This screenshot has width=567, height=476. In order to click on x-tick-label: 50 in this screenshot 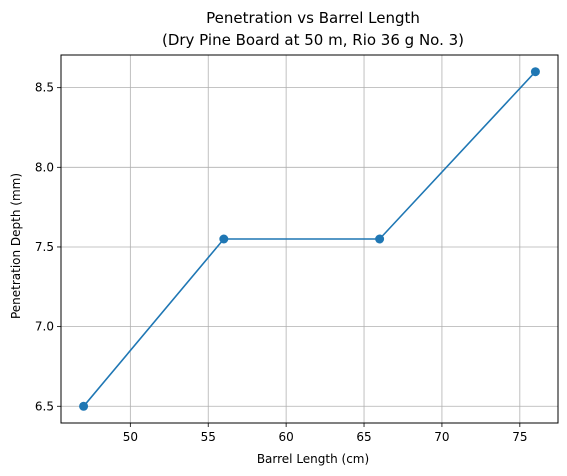, I will do `click(130, 437)`.